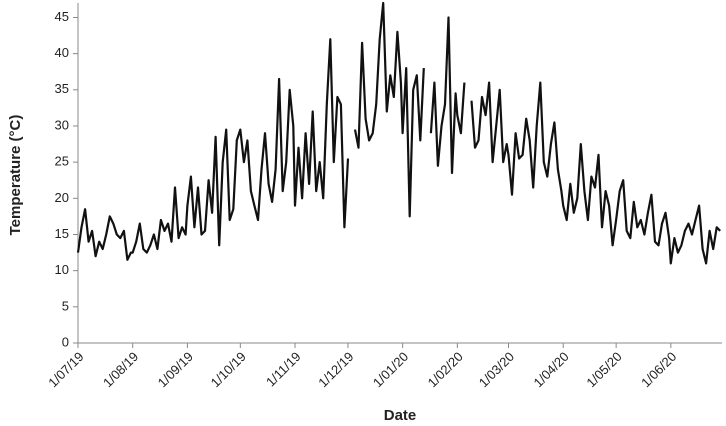 This screenshot has height=426, width=726. What do you see at coordinates (120, 369) in the screenshot?
I see `x-tick-label: 1/08/19` at bounding box center [120, 369].